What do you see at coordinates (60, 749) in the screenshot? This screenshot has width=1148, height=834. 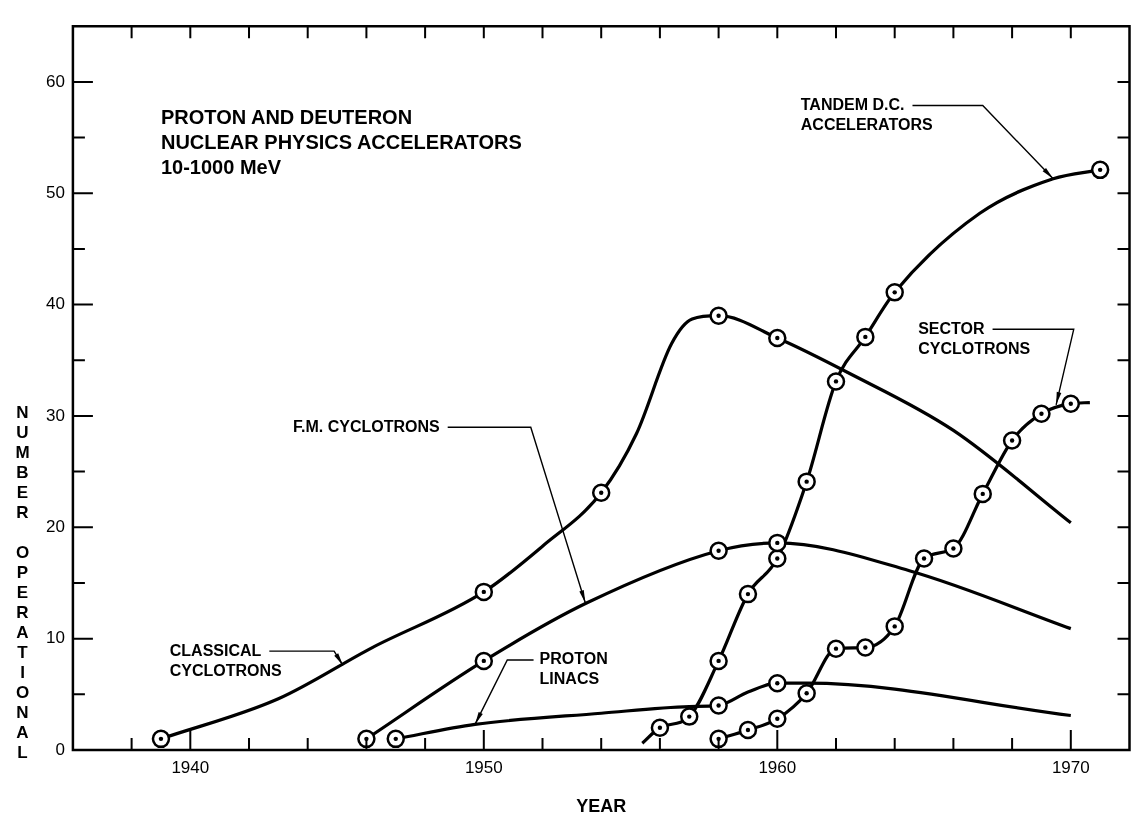 I see `y-tick-label: 0` at bounding box center [60, 749].